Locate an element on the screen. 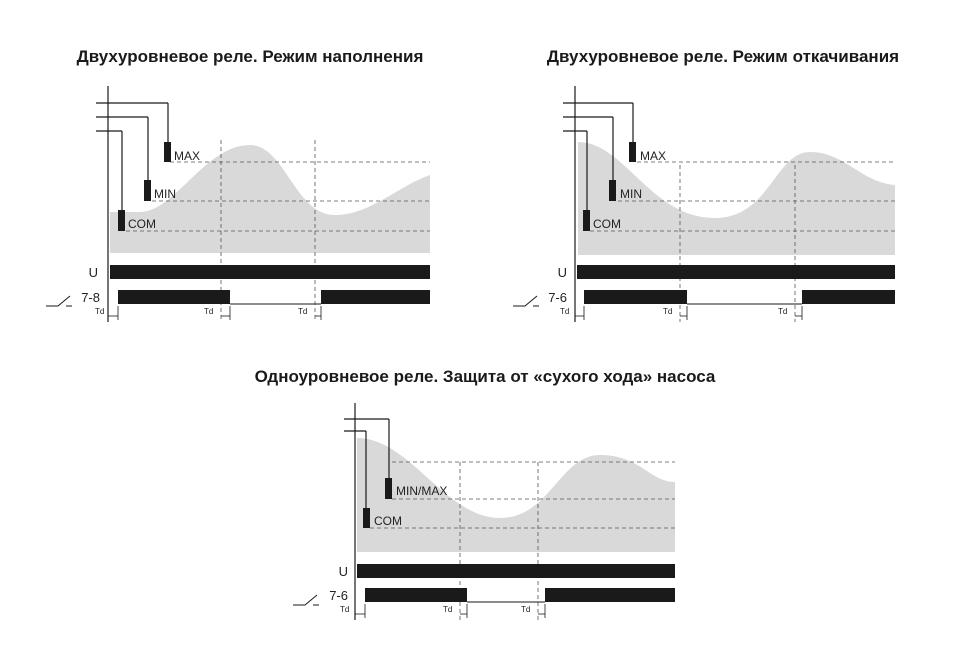  diagram-title: Двухуровневое реле. Режим откачивания is located at coordinates (723, 56).